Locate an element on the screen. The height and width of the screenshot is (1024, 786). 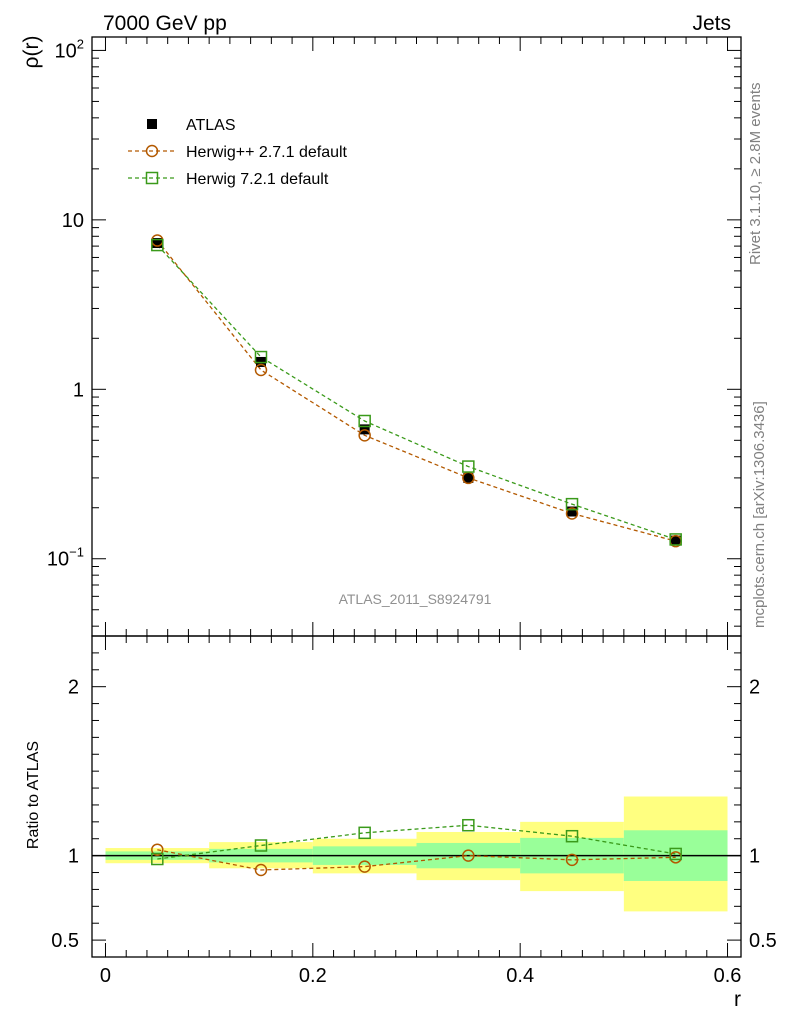
rivet-side-label: Rivet 3.1.10, ≥ 2.8M events is located at coordinates (755, 174).